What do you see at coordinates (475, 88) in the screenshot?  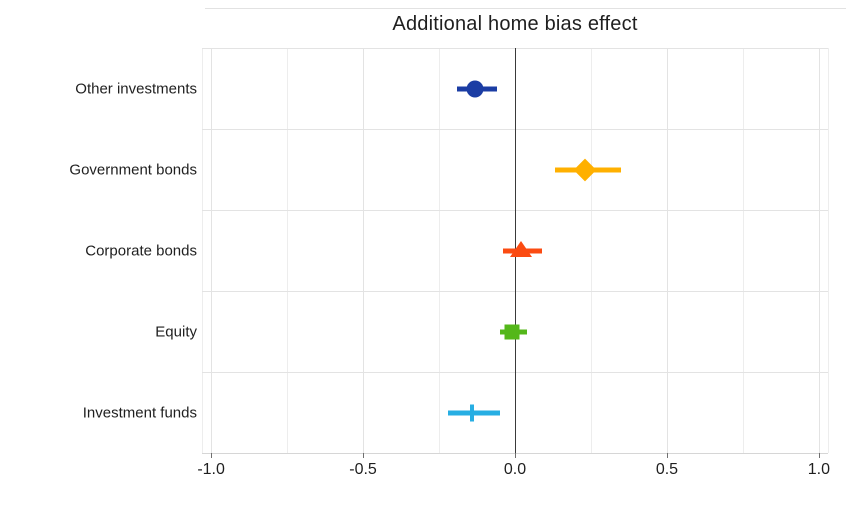 I see `marker-circle-icon` at bounding box center [475, 88].